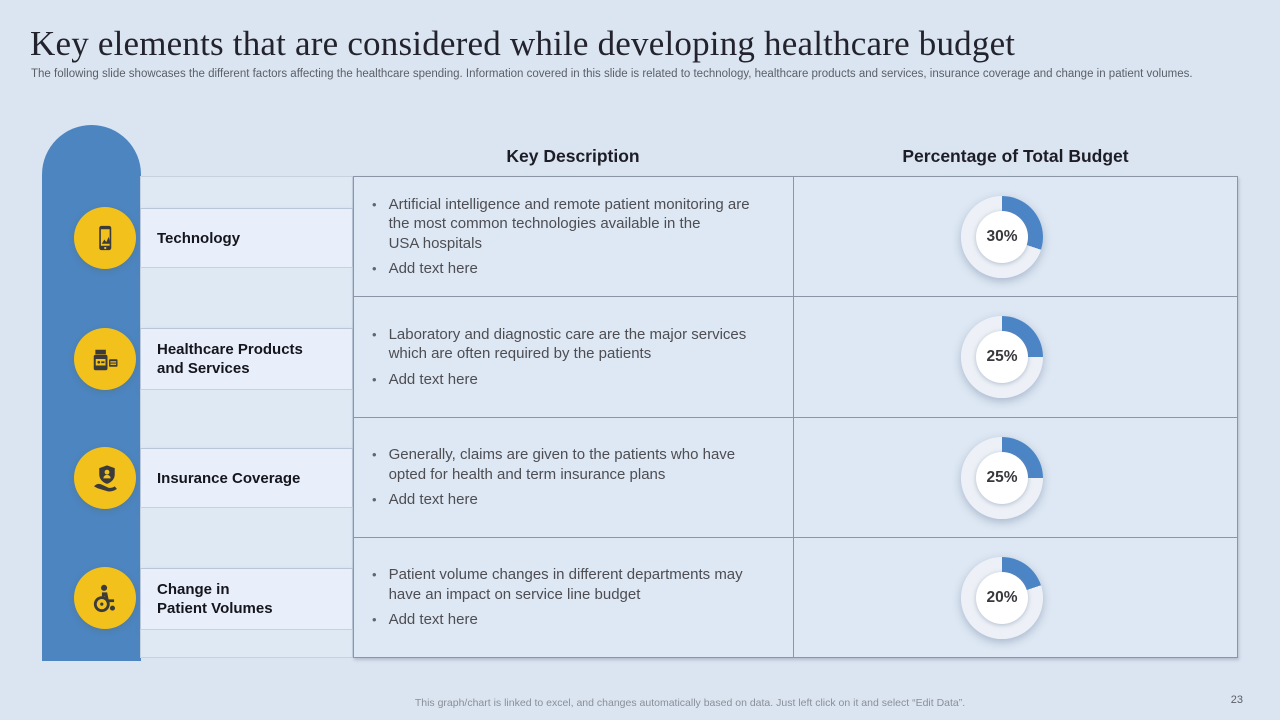 This screenshot has width=1280, height=720. What do you see at coordinates (215, 599) in the screenshot?
I see `sidebar-item-label: Change in Patient Volumes` at bounding box center [215, 599].